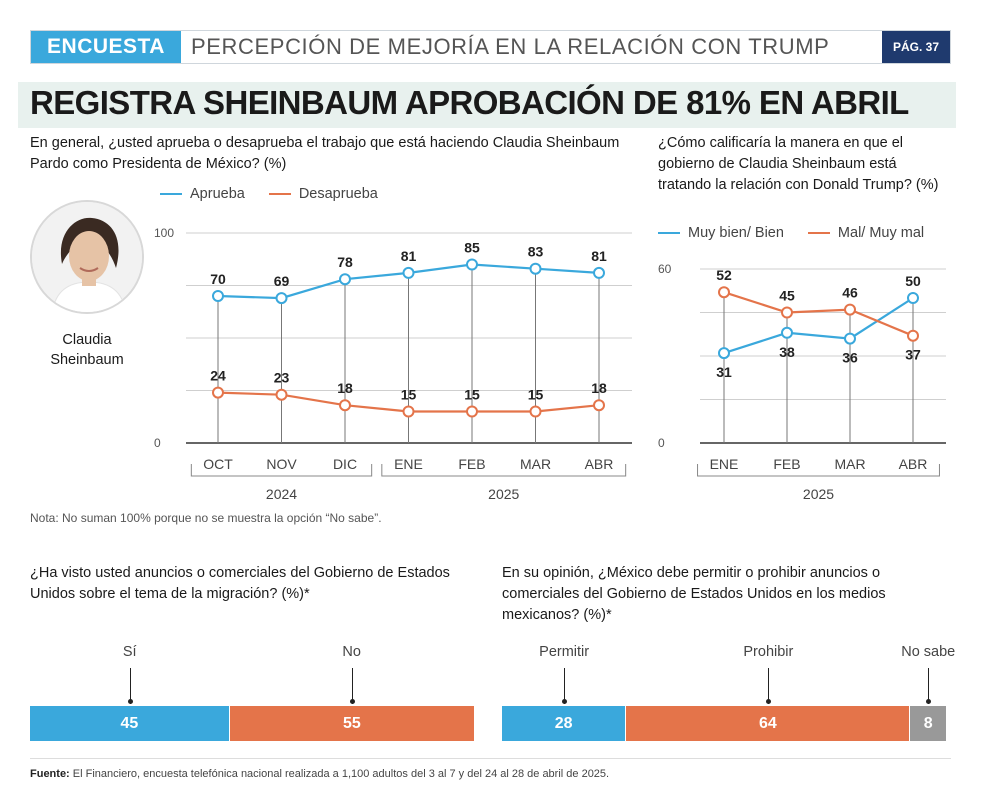 Image resolution: width=996 pixels, height=803 pixels. What do you see at coordinates (50, 774) in the screenshot?
I see `source-label: Fuente:` at bounding box center [50, 774].